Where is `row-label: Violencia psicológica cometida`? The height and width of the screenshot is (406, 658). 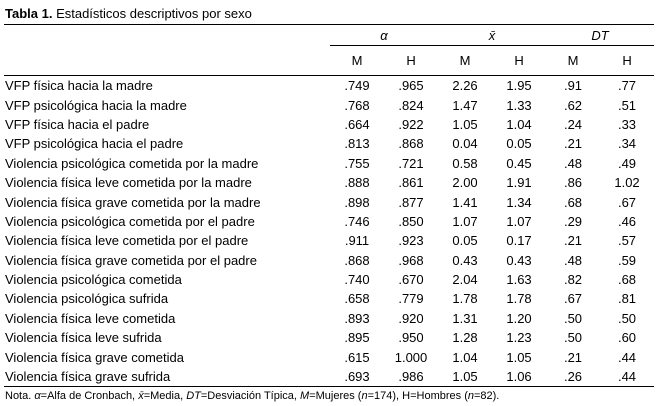
row-label: Violencia psicológica cometida is located at coordinates (93, 280).